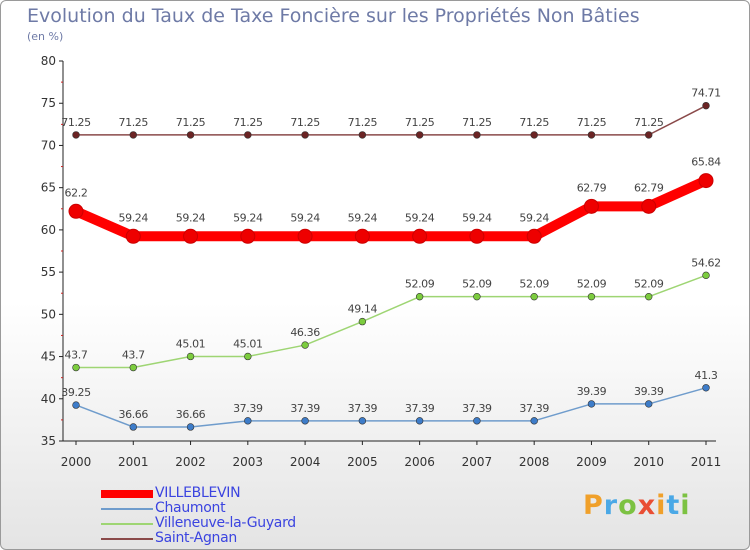  Describe the element at coordinates (133, 236) in the screenshot. I see `point-villeblevin-2001` at that location.